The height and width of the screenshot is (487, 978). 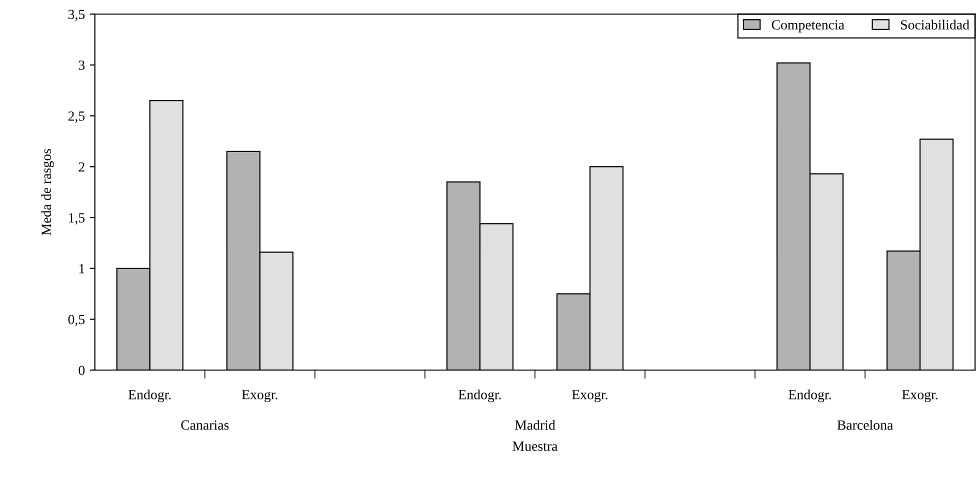 I want to click on y-tick-label: 3, so click(x=81, y=65).